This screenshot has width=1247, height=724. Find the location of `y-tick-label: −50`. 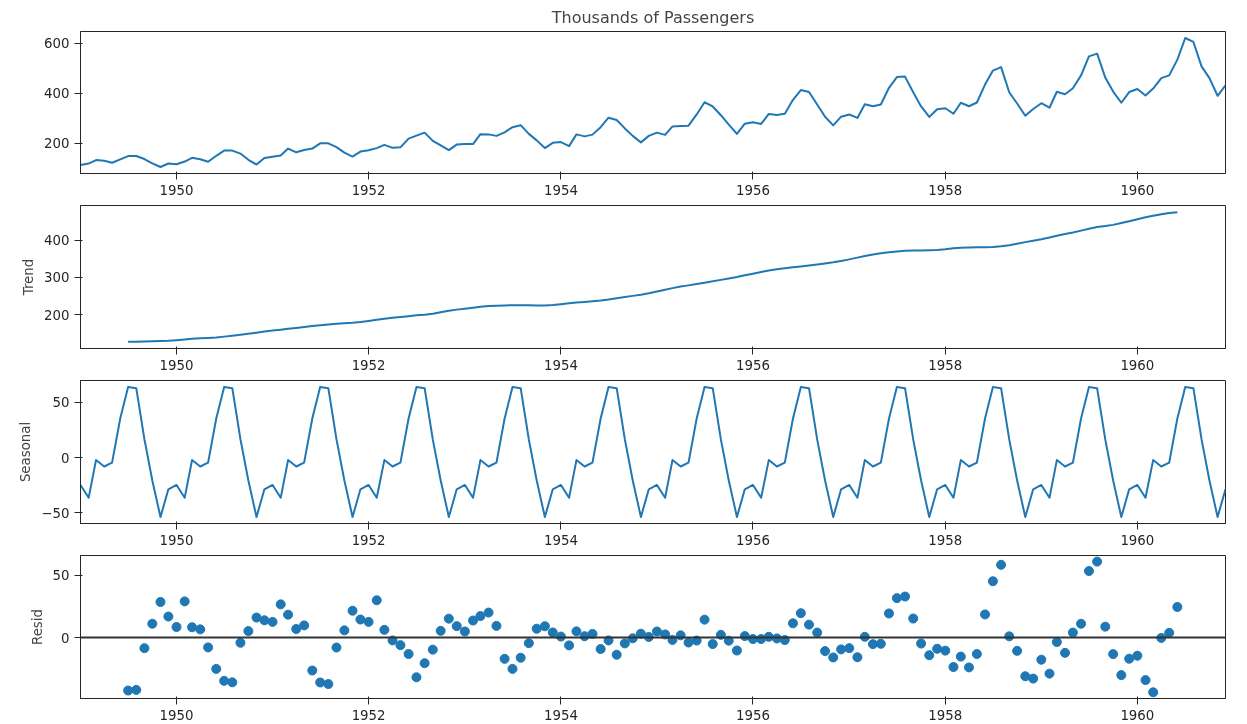

y-tick-label: −50 is located at coordinates (55, 513).